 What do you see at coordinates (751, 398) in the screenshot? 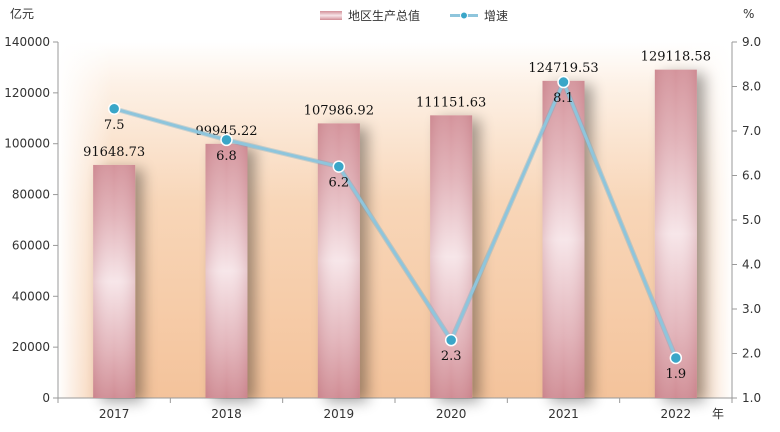
I see `right-tick-label: 1.0` at bounding box center [751, 398].